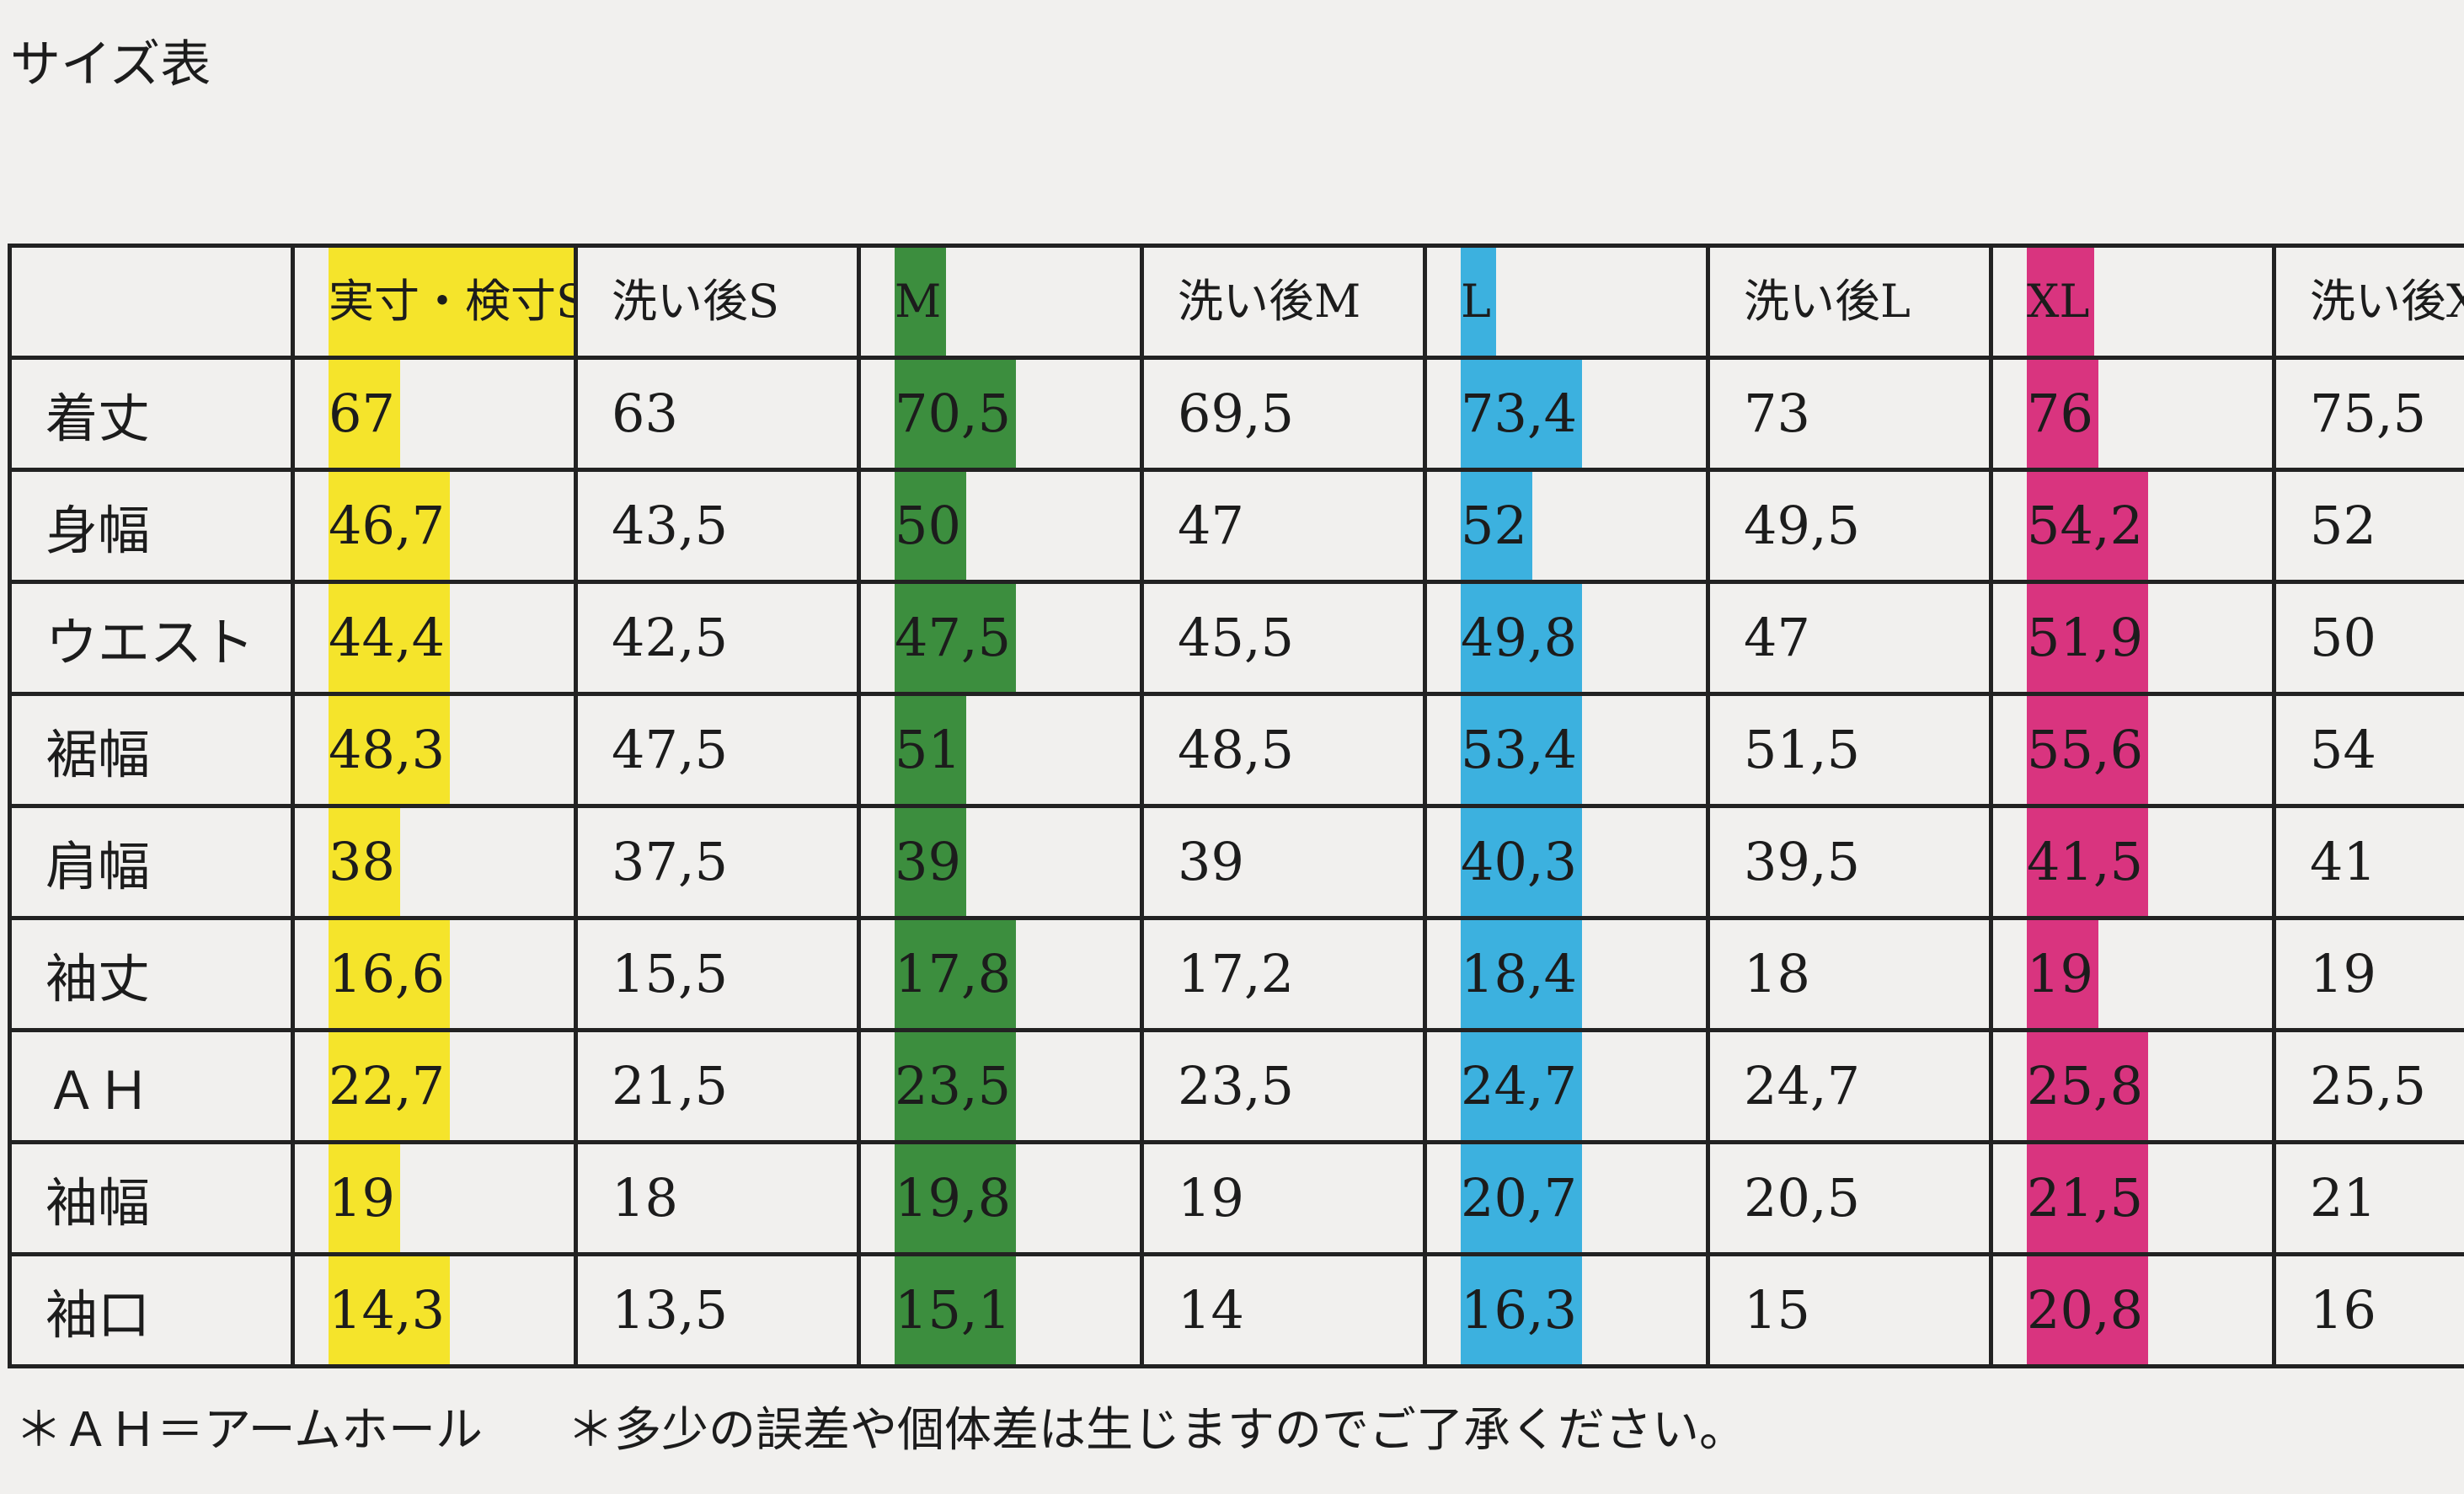 This screenshot has width=2464, height=1494. What do you see at coordinates (1284, 1310) in the screenshot?
I see `cell: 14` at bounding box center [1284, 1310].